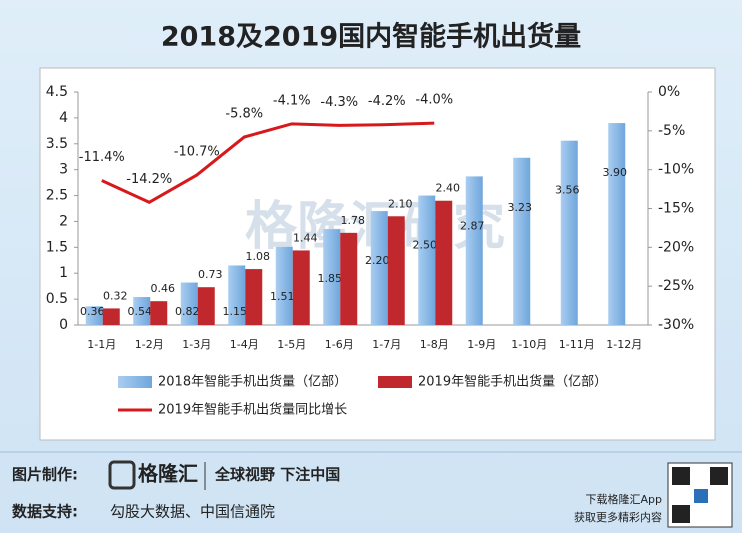 Image resolution: width=742 pixels, height=537 pixels. What do you see at coordinates (676, 209) in the screenshot?
I see `y2-tick-label: -15%` at bounding box center [676, 209].